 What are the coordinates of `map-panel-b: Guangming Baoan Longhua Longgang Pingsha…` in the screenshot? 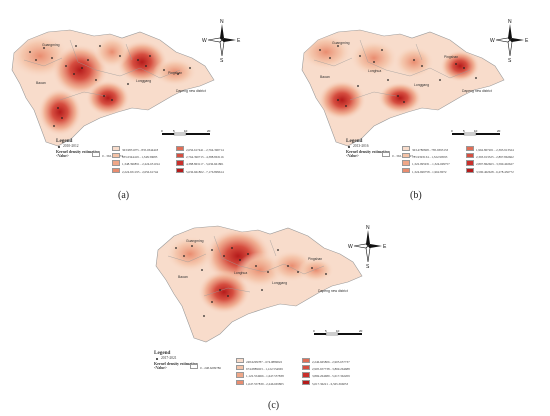 It's located at (403, 88).